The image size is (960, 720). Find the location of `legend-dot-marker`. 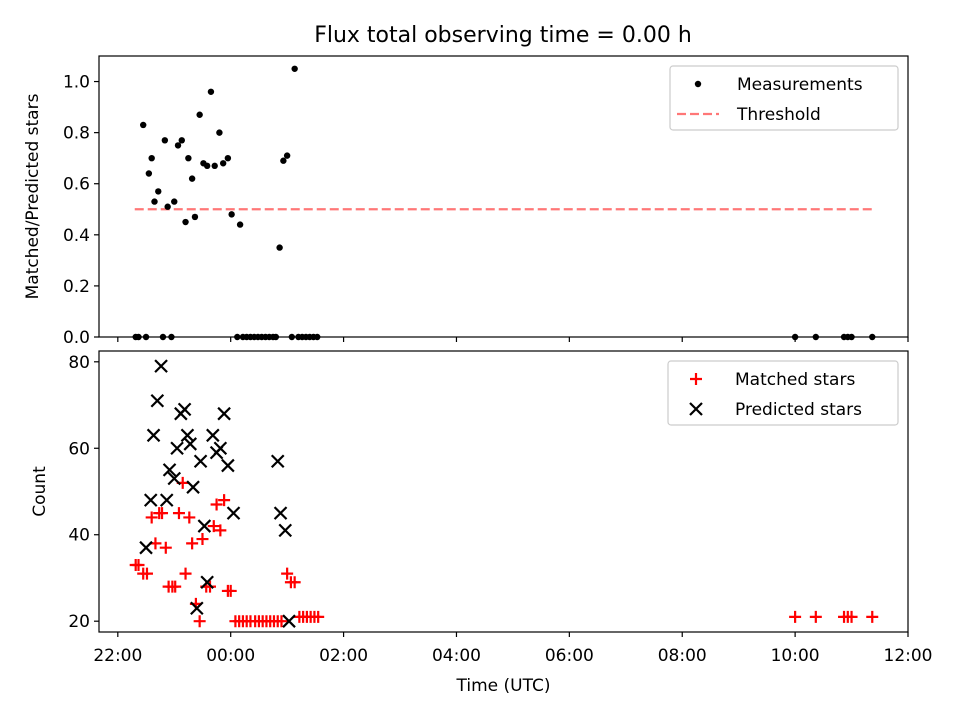

legend-dot-marker is located at coordinates (698, 84).